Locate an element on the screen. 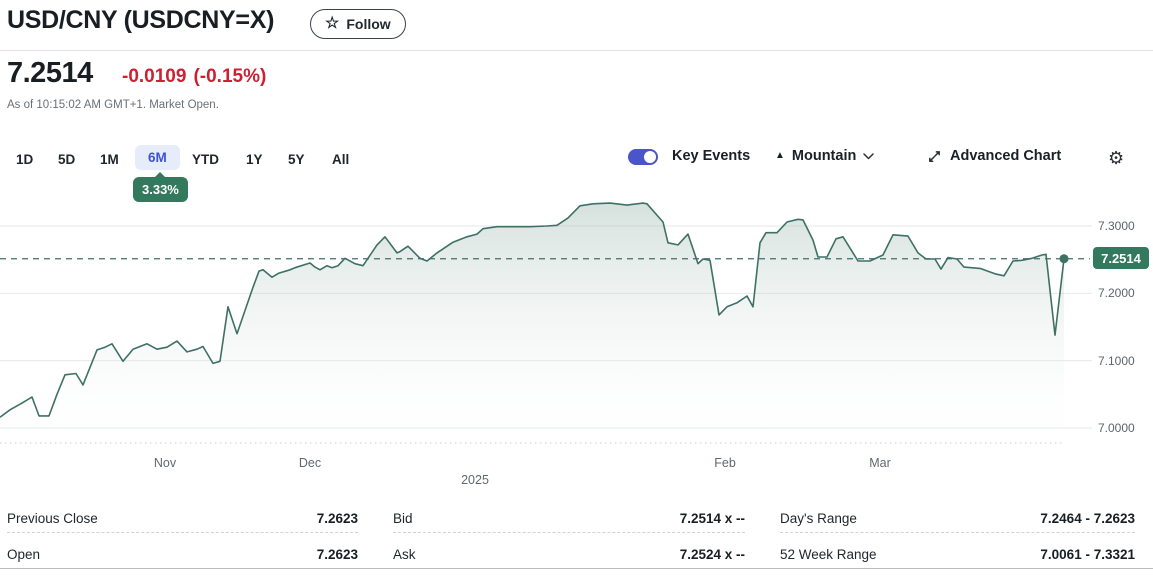  range-tab-6m: 6M is located at coordinates (157, 157).